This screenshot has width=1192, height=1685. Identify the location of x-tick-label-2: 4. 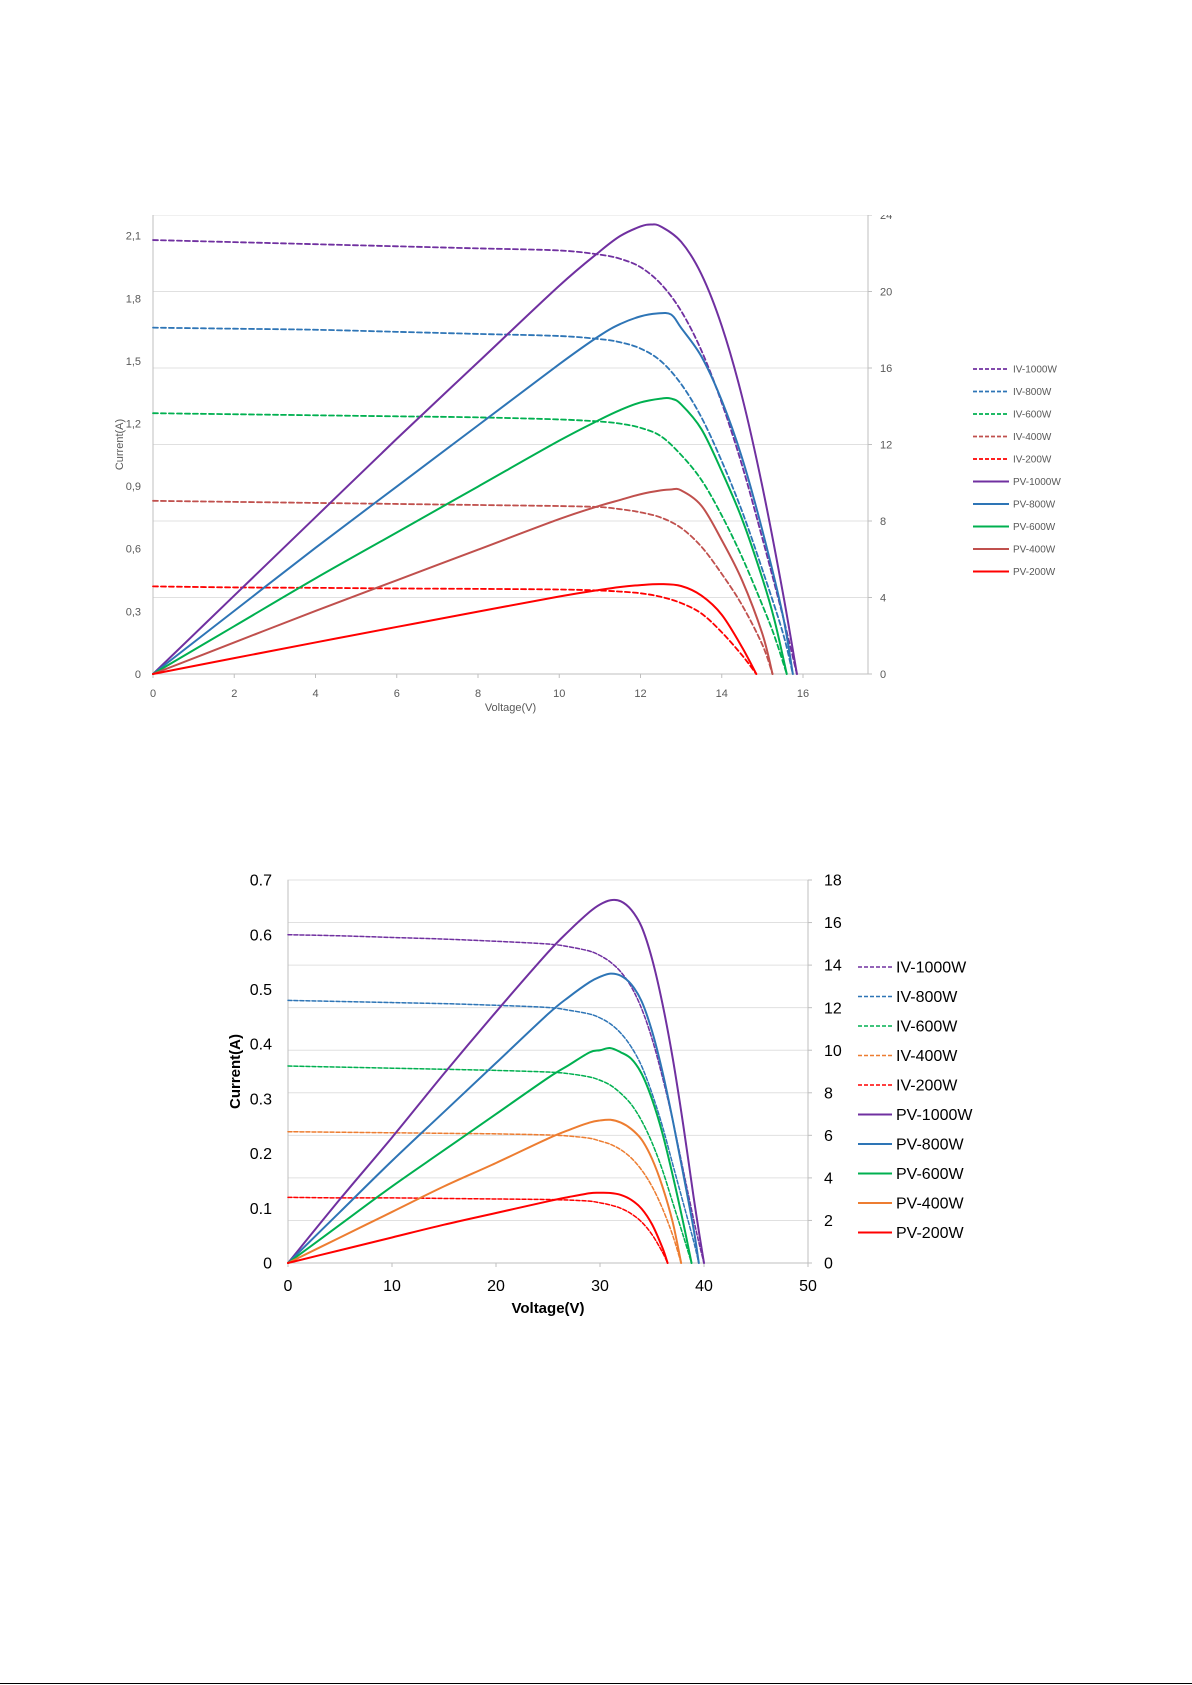
(315, 694).